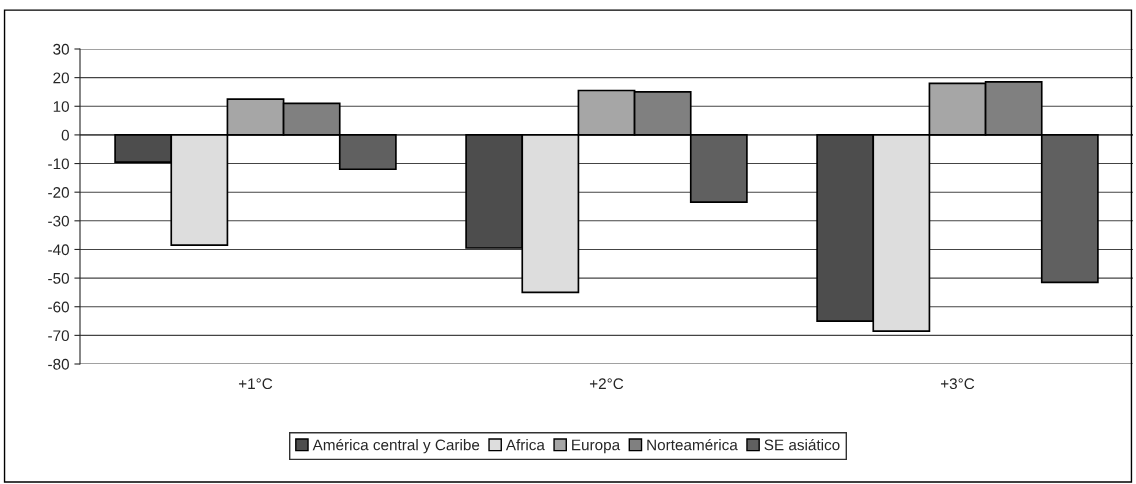 This screenshot has width=1136, height=484. What do you see at coordinates (61, 106) in the screenshot?
I see `y-tick-label: 10` at bounding box center [61, 106].